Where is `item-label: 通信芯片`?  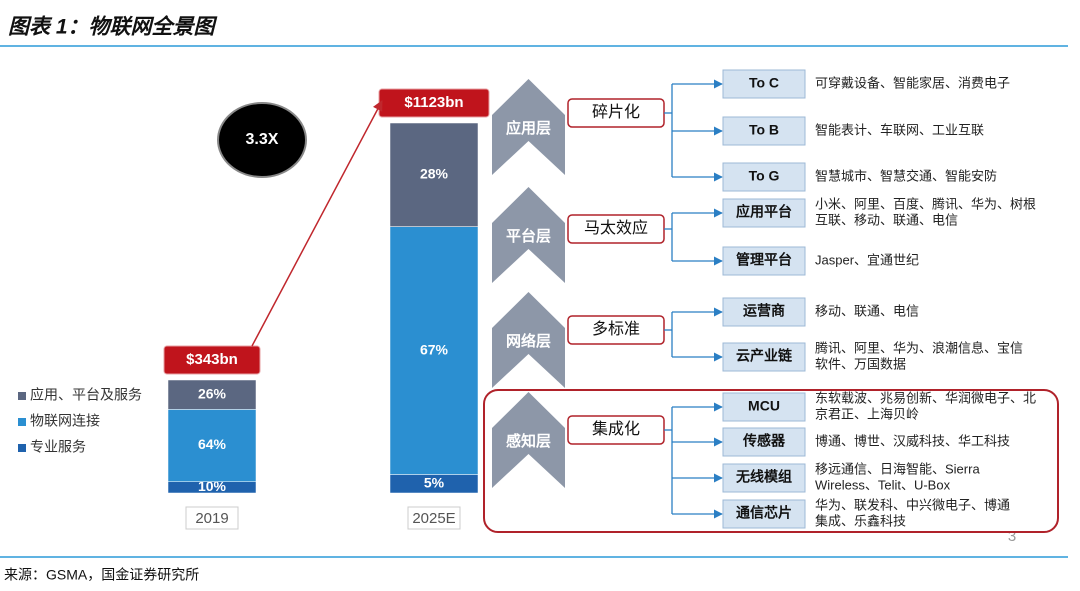
item-label: 通信芯片 is located at coordinates (764, 513).